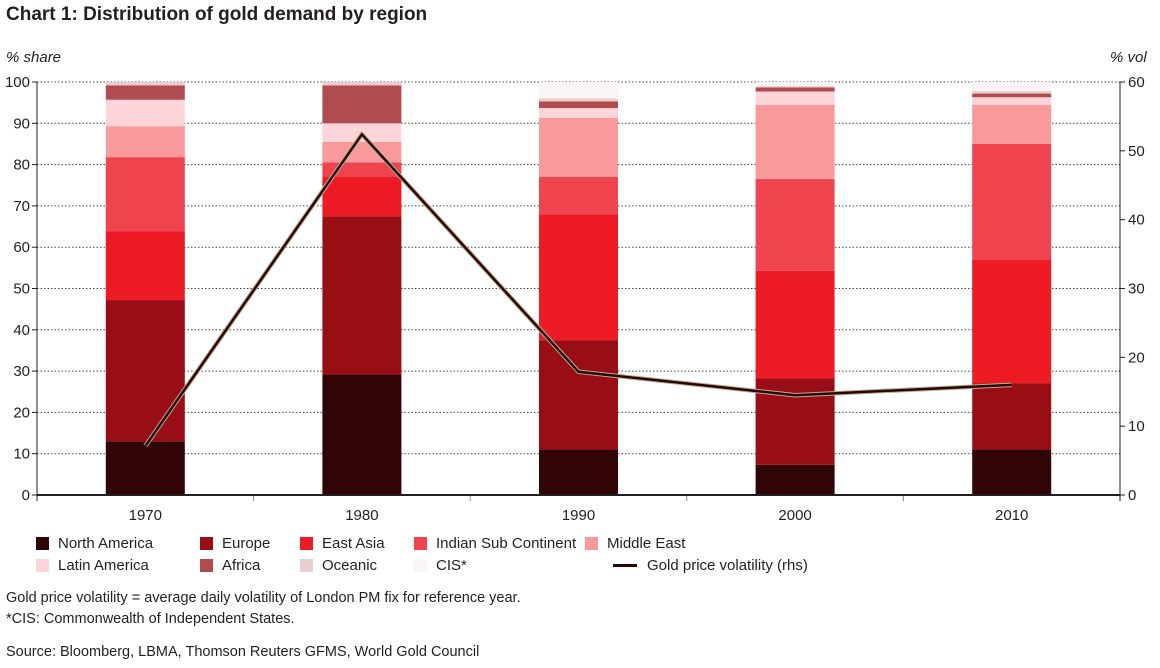 Image resolution: width=1160 pixels, height=668 pixels. What do you see at coordinates (727, 565) in the screenshot?
I see `legend-label: Gold price volatility (rhs)` at bounding box center [727, 565].